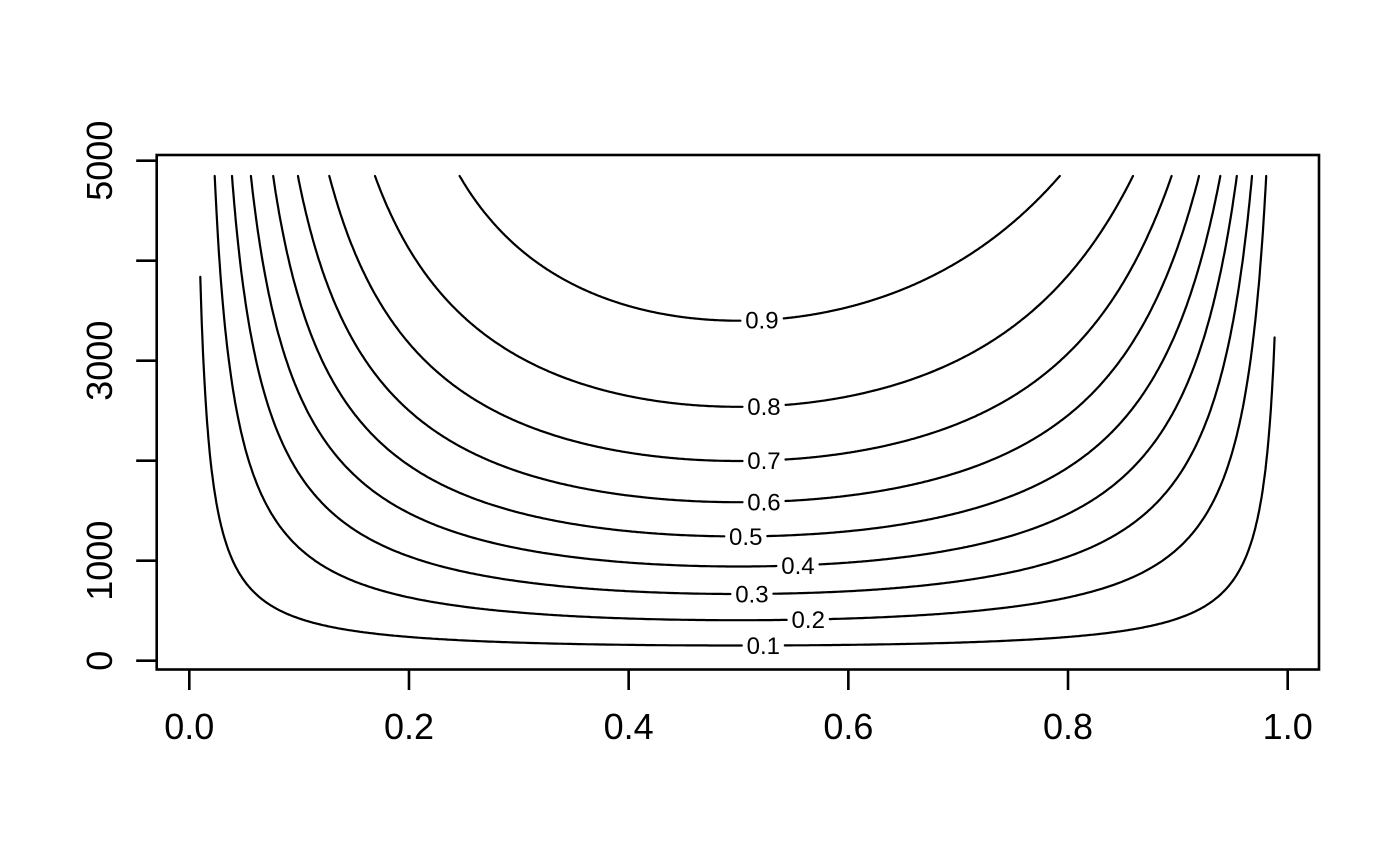  What do you see at coordinates (409, 726) in the screenshot?
I see `x-tick-label: 0.2` at bounding box center [409, 726].